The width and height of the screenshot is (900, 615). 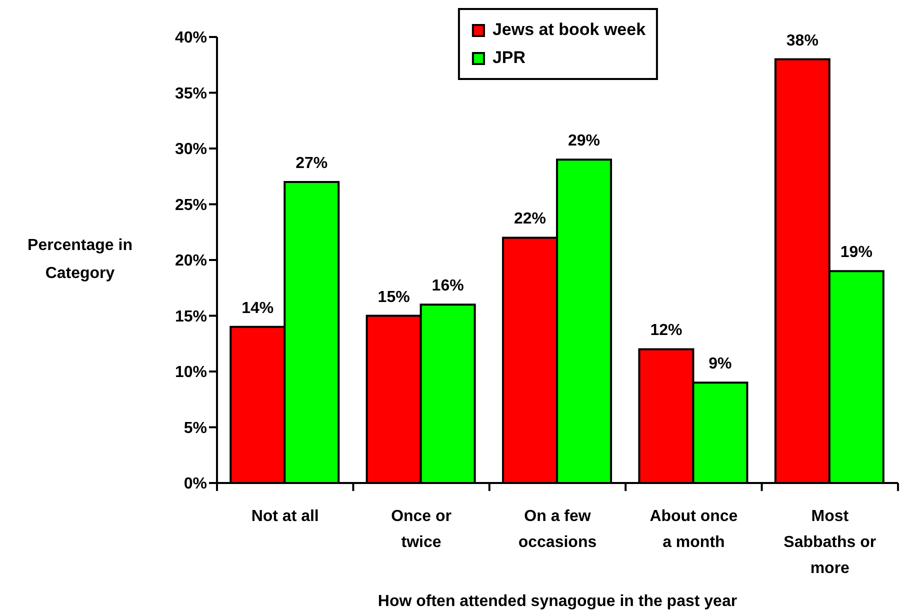 What do you see at coordinates (856, 253) in the screenshot?
I see `data-label: 19%` at bounding box center [856, 253].